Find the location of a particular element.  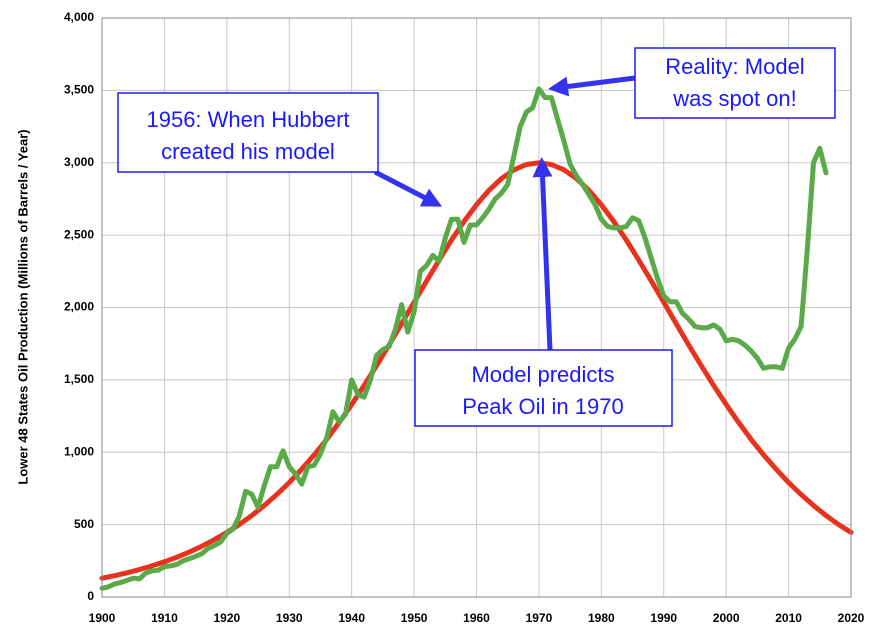

x-tick-label: 1940 is located at coordinates (351, 618).